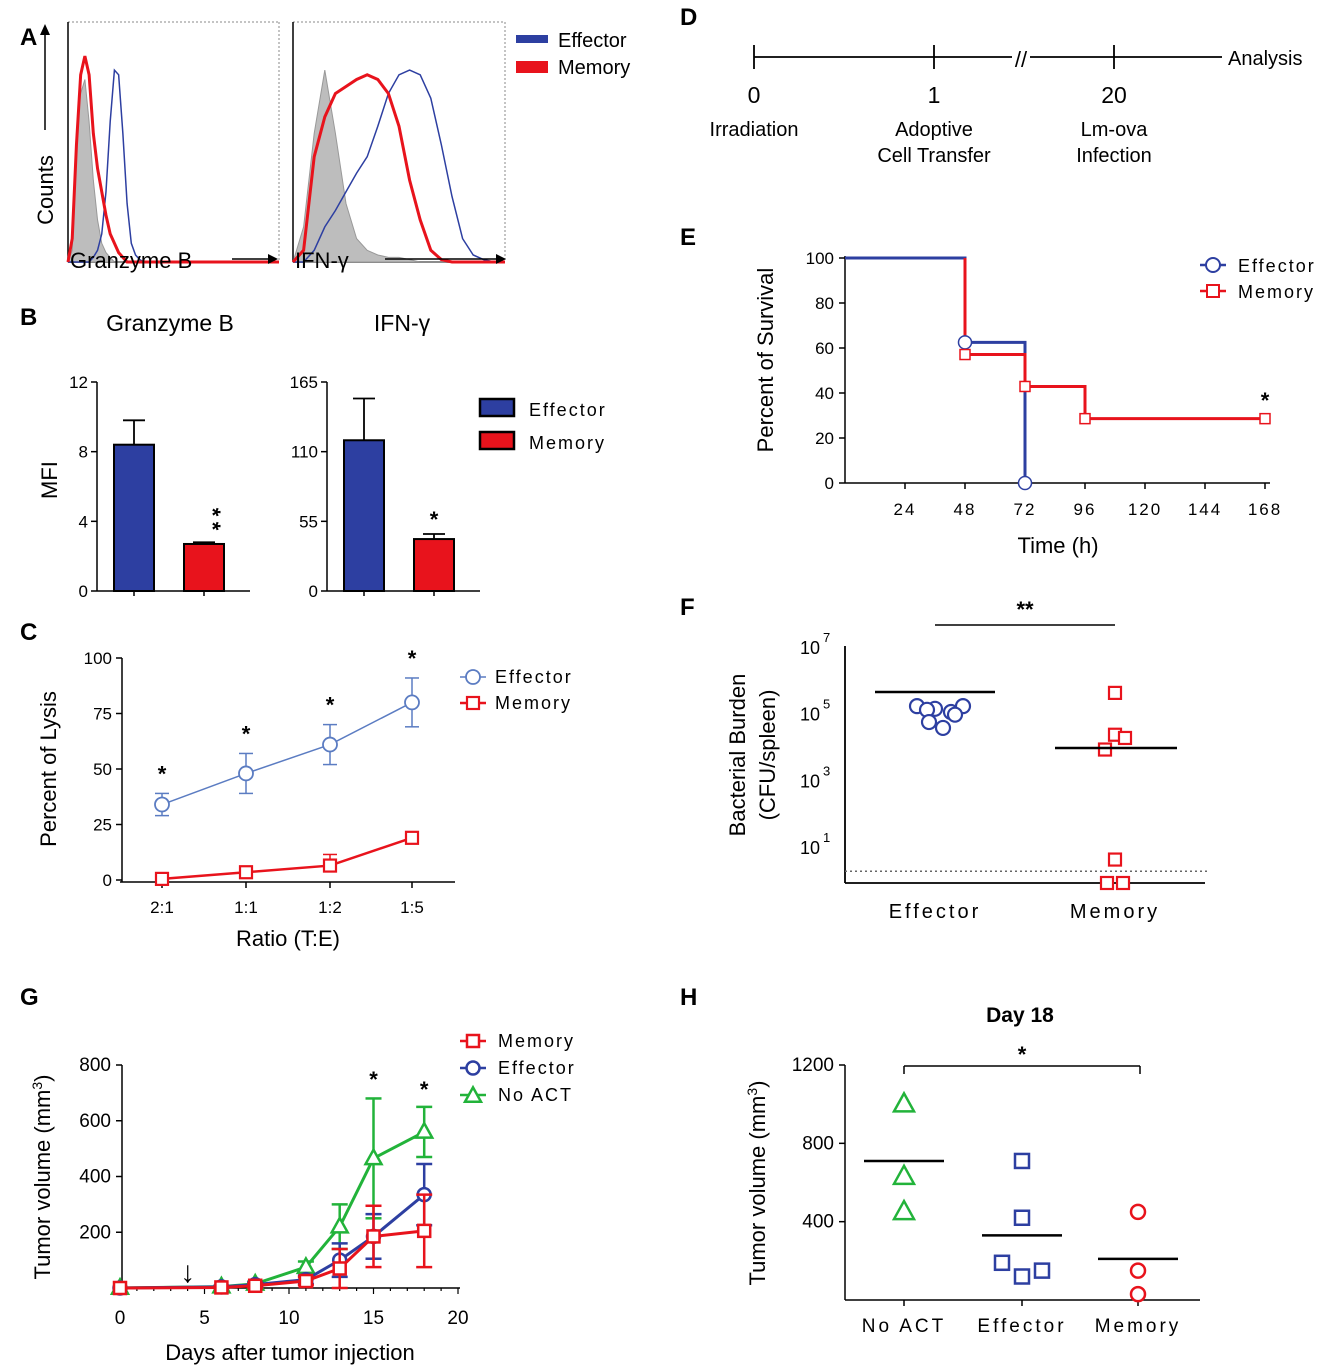  I want to click on bar-subtitle: IFN-γ, so click(402, 323).